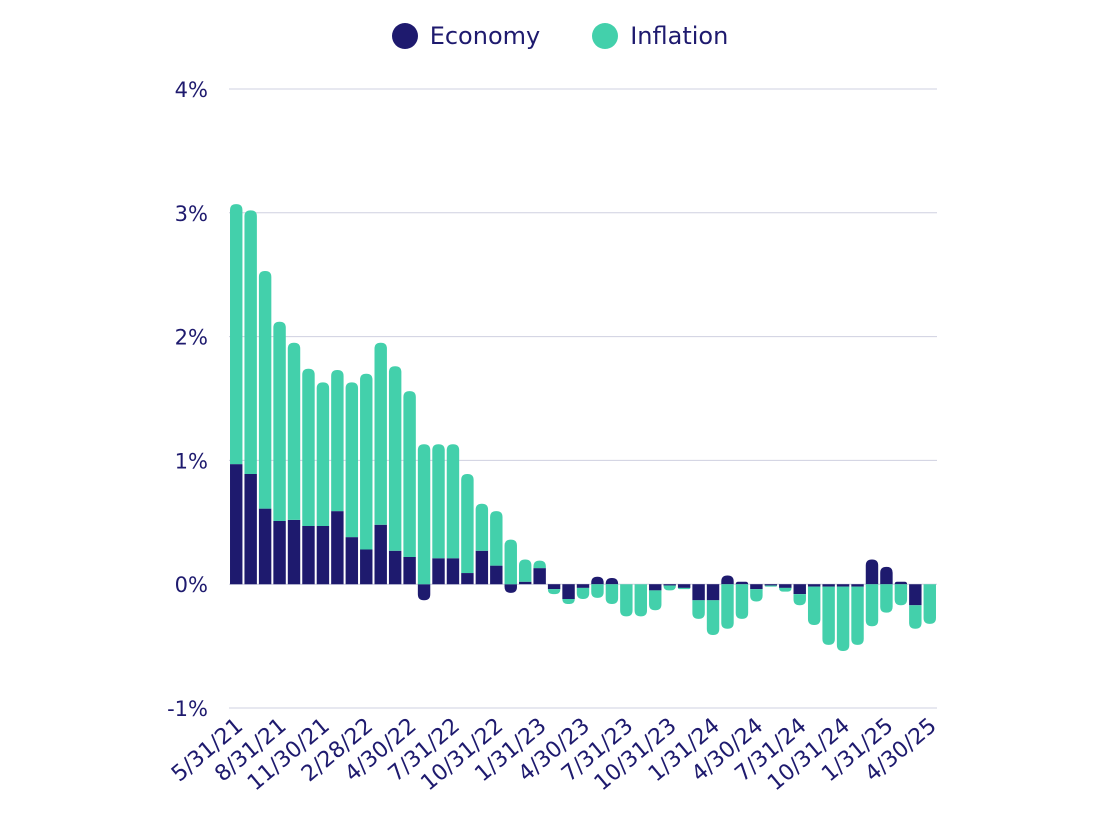  What do you see at coordinates (404, 36) in the screenshot?
I see `economy-swatch-icon` at bounding box center [404, 36].